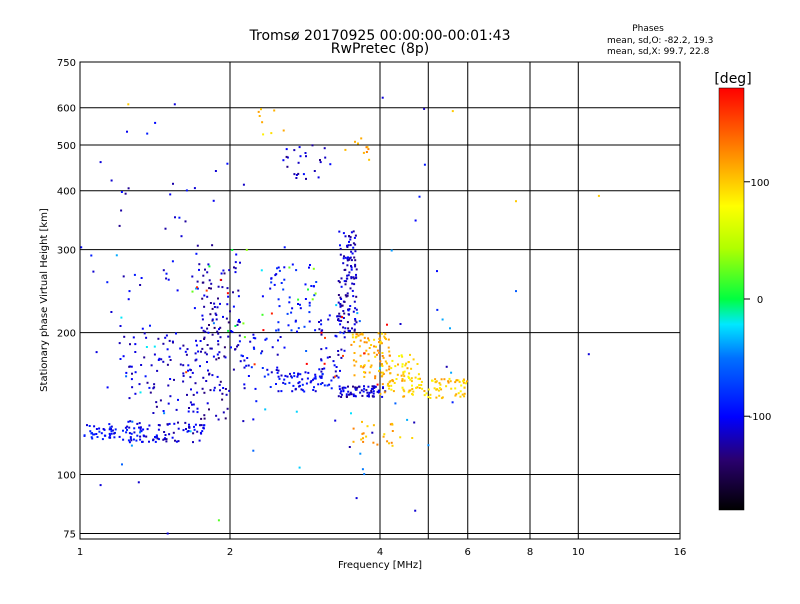  I want to click on x-tick-label: 10, so click(578, 552).